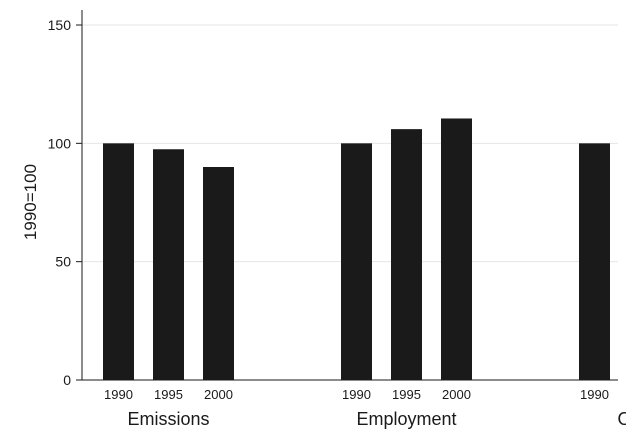 The image size is (626, 431). What do you see at coordinates (60, 25) in the screenshot?
I see `y-tick-label: 150` at bounding box center [60, 25].